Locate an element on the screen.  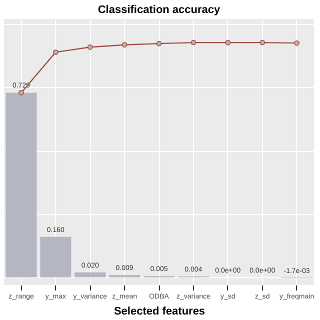
chart-title: Classification accuracy is located at coordinates (160, 10).